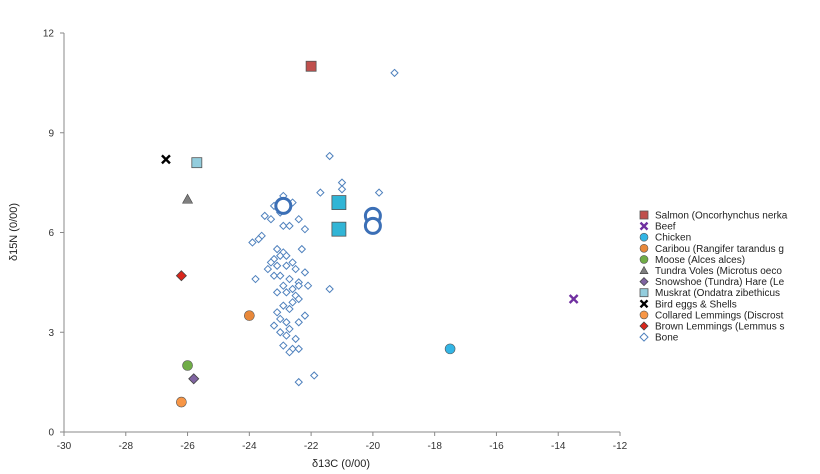 The image size is (820, 474). Describe the element at coordinates (665, 227) in the screenshot. I see `legend-entry: Beef` at that location.